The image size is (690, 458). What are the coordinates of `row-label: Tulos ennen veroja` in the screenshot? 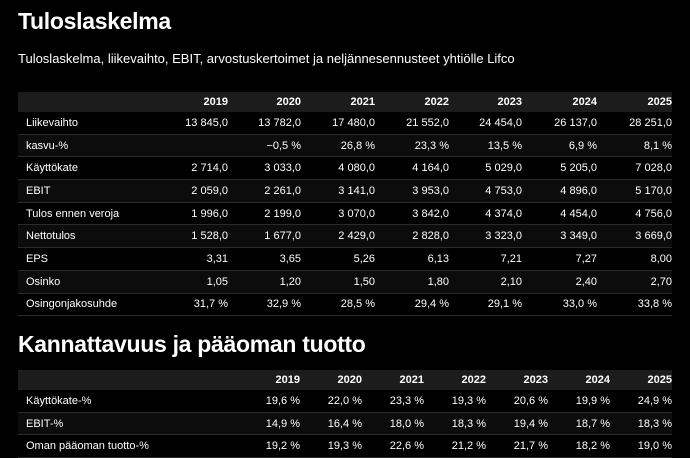 It's located at (93, 214).